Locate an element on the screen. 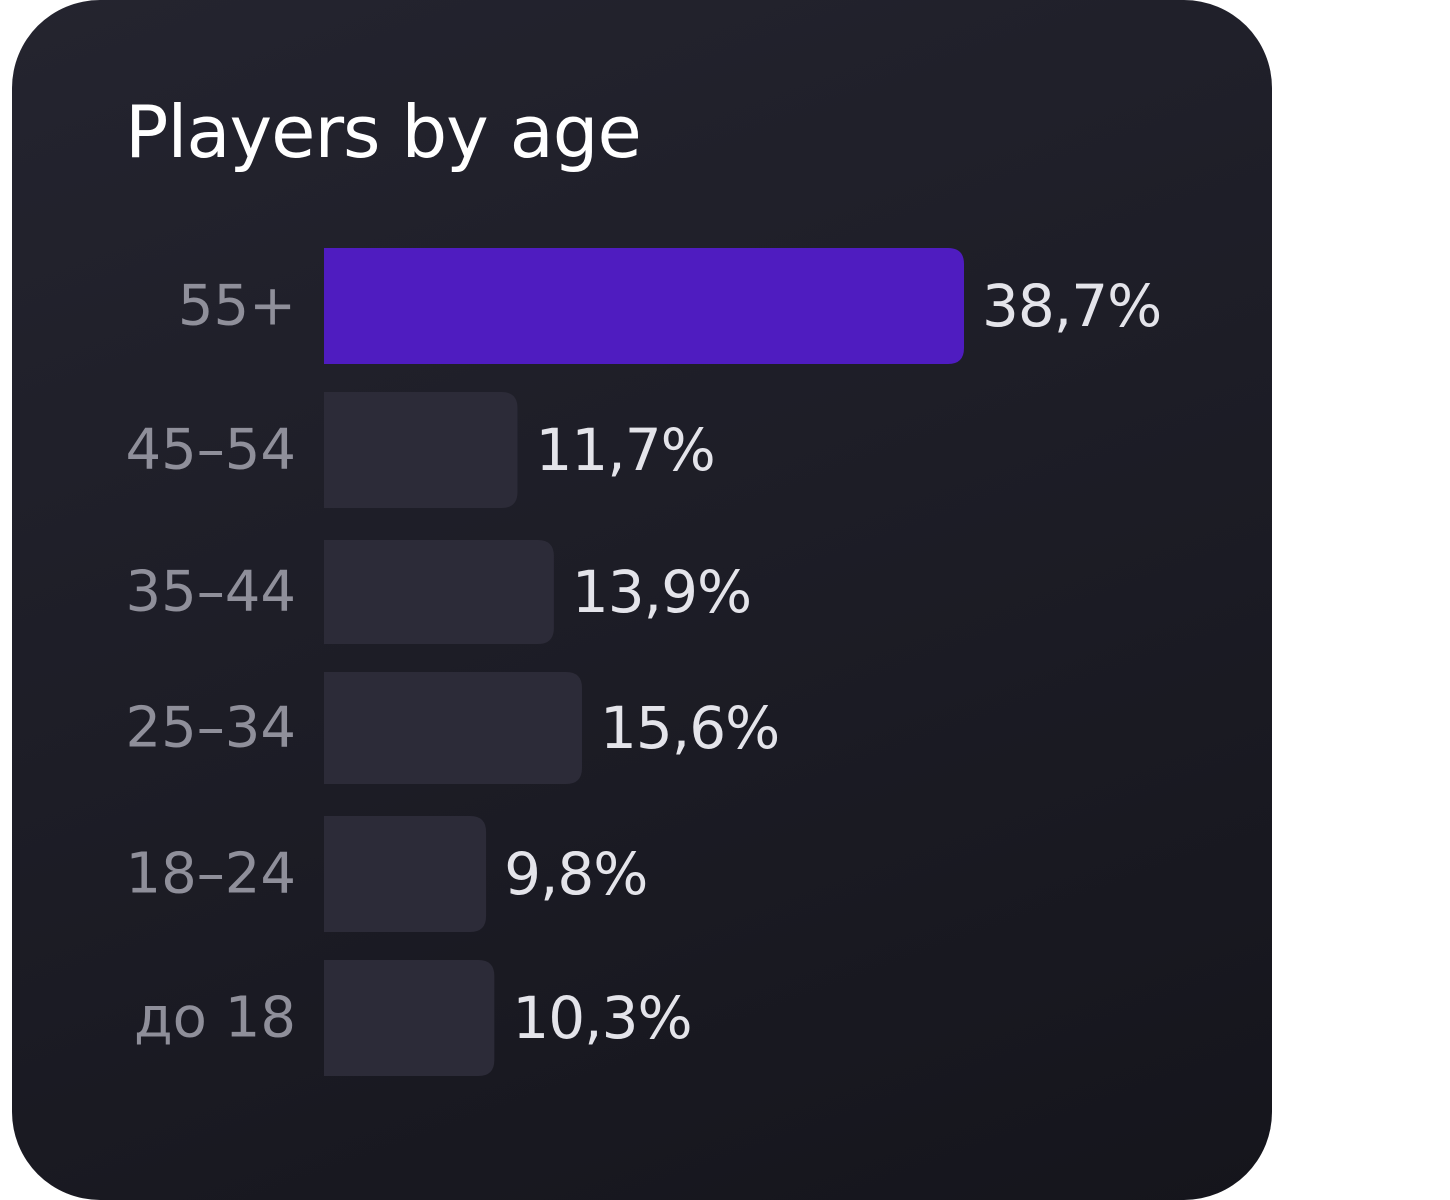 This screenshot has width=1450, height=1200. category-label: 55+ is located at coordinates (237, 306).